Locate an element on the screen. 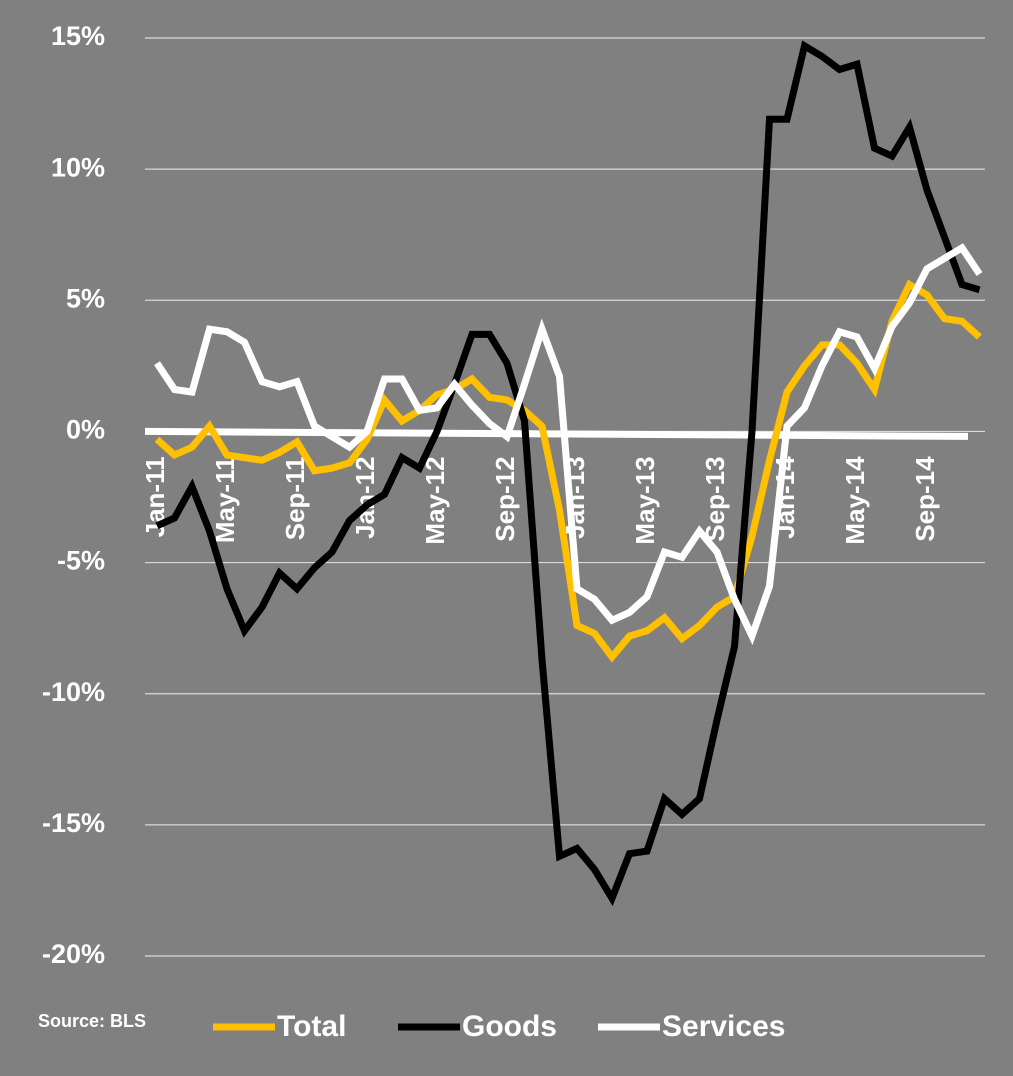 The height and width of the screenshot is (1076, 1013). x-tick-label: Sep-11 is located at coordinates (295, 498).